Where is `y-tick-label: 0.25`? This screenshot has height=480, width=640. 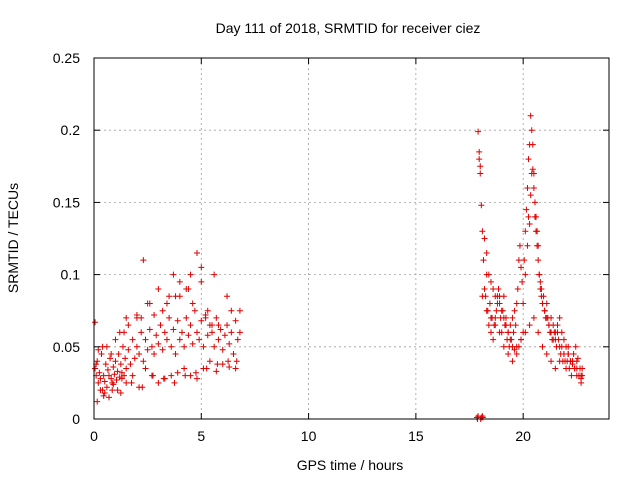 y-tick-label: 0.25 is located at coordinates (66, 58).